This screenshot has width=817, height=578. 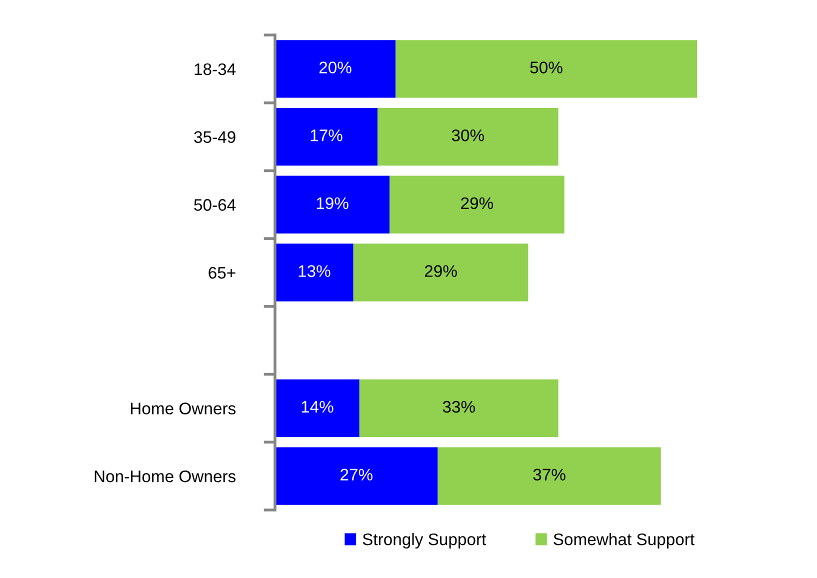 I want to click on data-label: 37%, so click(x=549, y=474).